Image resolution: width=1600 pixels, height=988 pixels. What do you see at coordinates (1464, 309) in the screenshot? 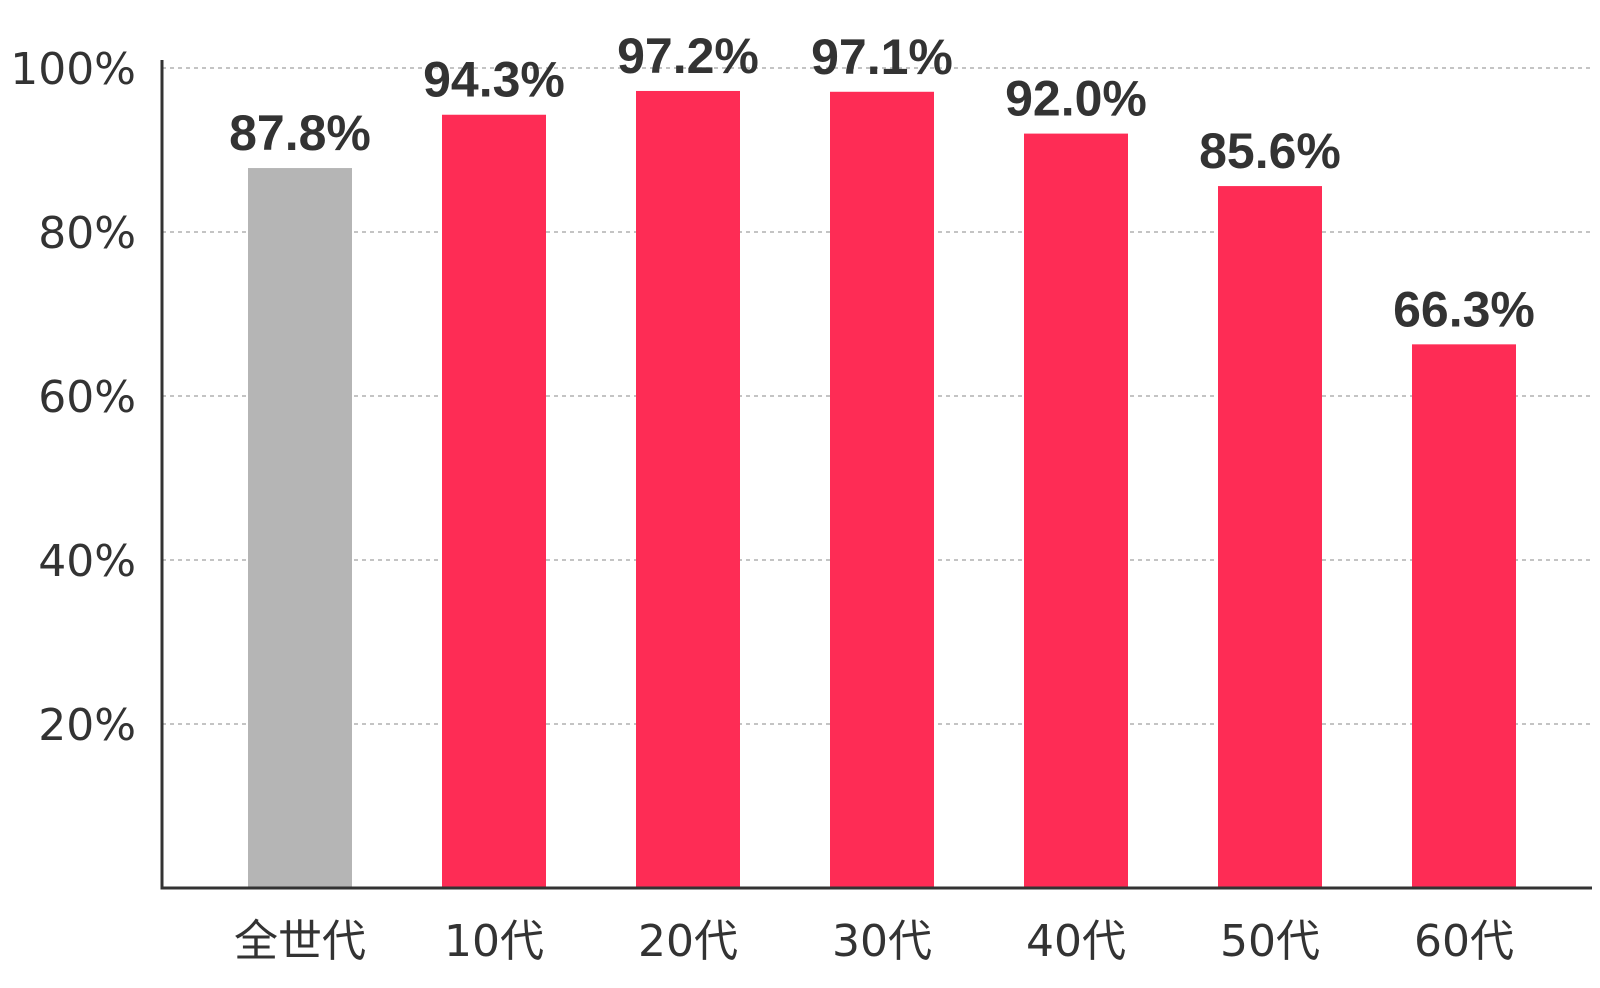
I see `data-label: 66.3%` at bounding box center [1464, 309].